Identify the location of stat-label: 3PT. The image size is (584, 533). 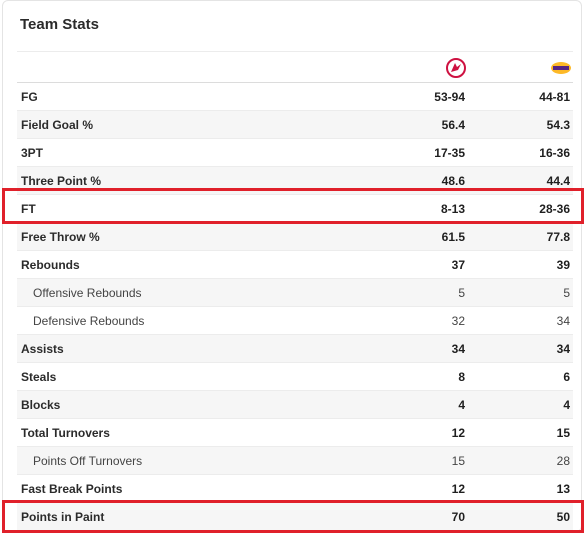
(32, 153).